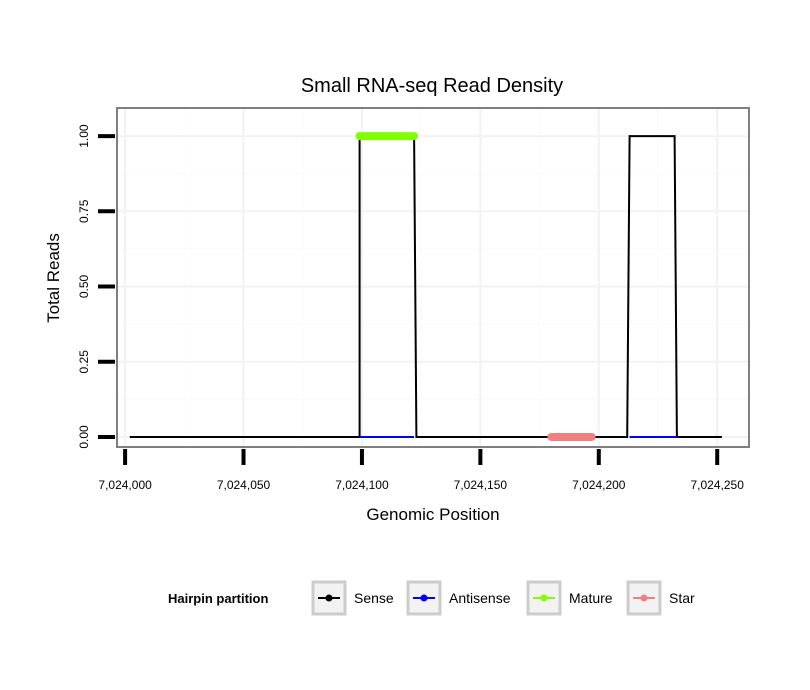  I want to click on legend-label-star: Star, so click(682, 598).